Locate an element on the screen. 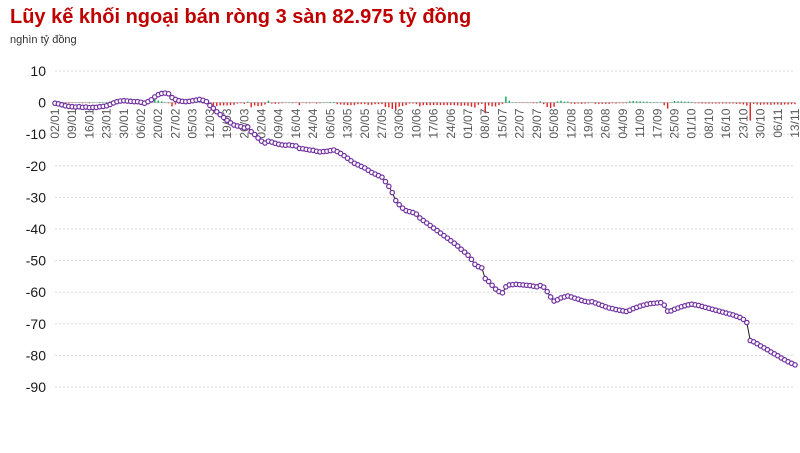 This screenshot has height=453, width=800. y-axis-label: 0 is located at coordinates (42, 103).